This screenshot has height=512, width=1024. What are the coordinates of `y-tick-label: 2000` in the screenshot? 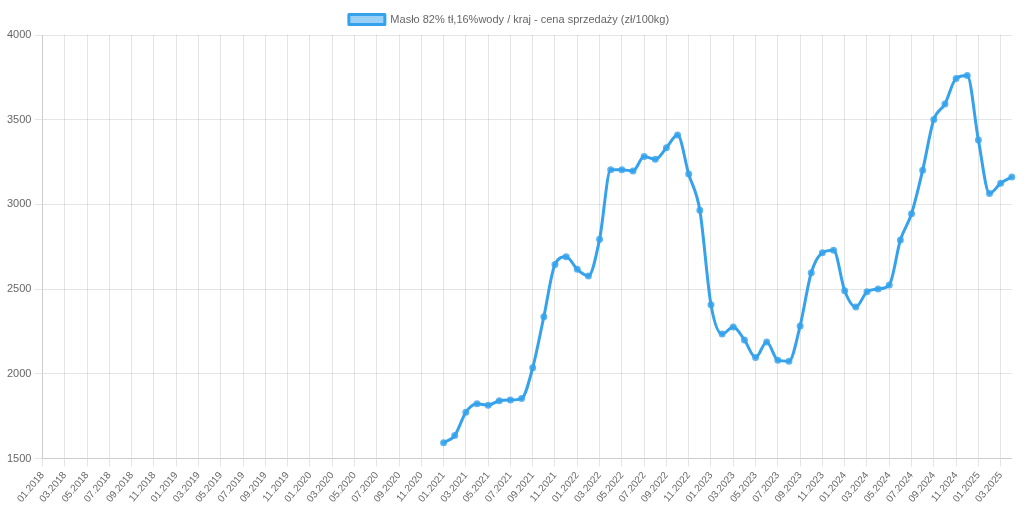 It's located at (19, 372).